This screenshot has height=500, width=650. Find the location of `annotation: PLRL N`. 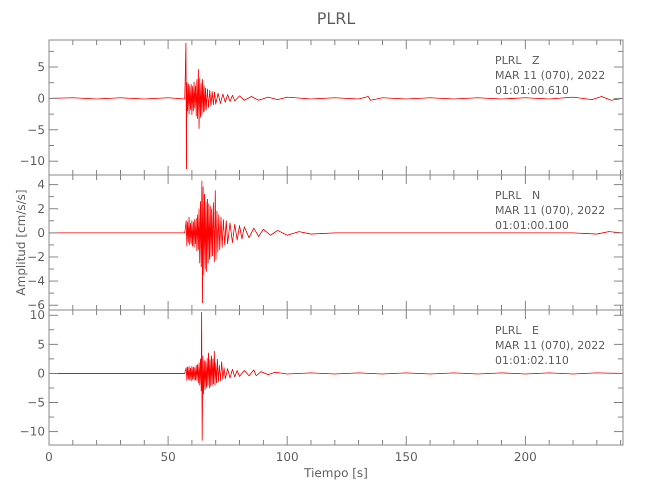

annotation: PLRL N is located at coordinates (517, 195).